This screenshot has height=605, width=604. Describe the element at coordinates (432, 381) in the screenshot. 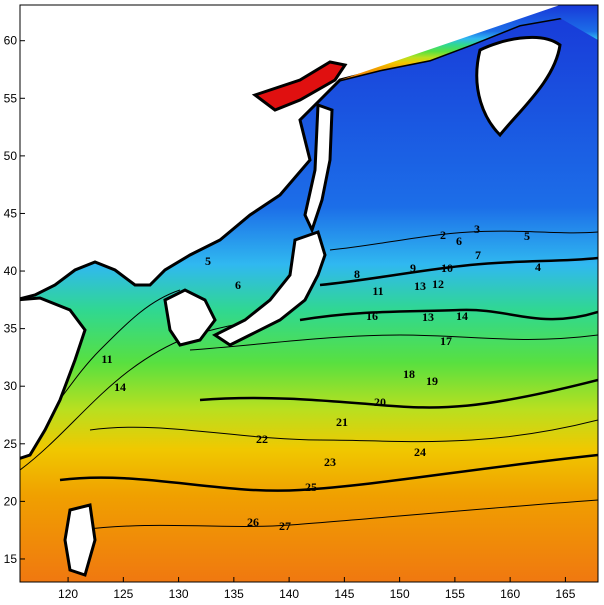

I see `contour-label: 19` at that location.